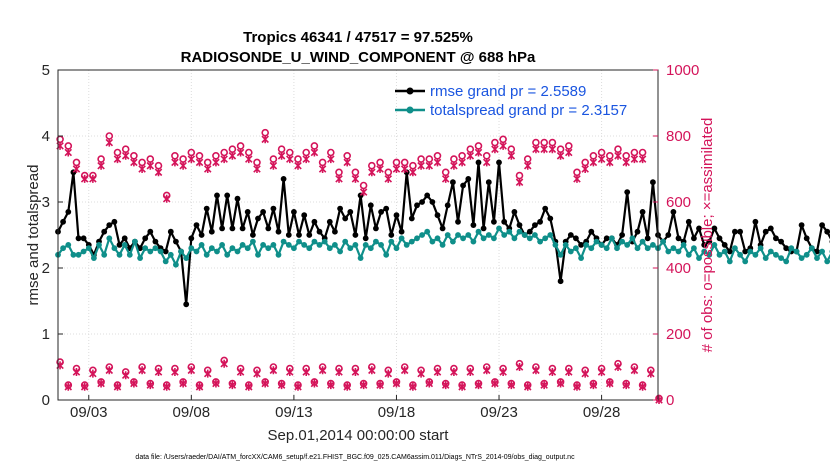 The width and height of the screenshot is (830, 470). I want to click on tick-label-right: 400, so click(678, 268).